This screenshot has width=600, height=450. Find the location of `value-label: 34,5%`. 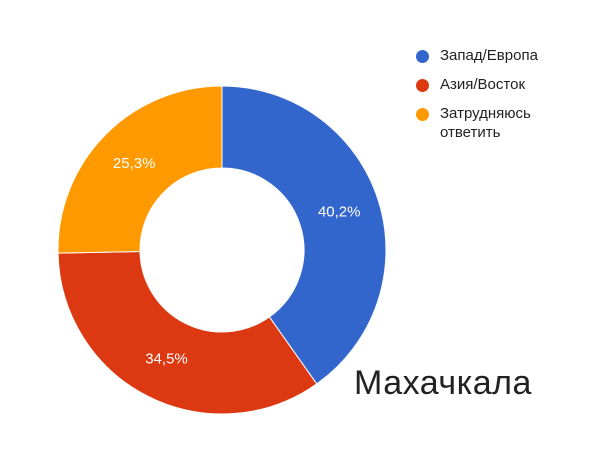

value-label: 34,5% is located at coordinates (166, 359).